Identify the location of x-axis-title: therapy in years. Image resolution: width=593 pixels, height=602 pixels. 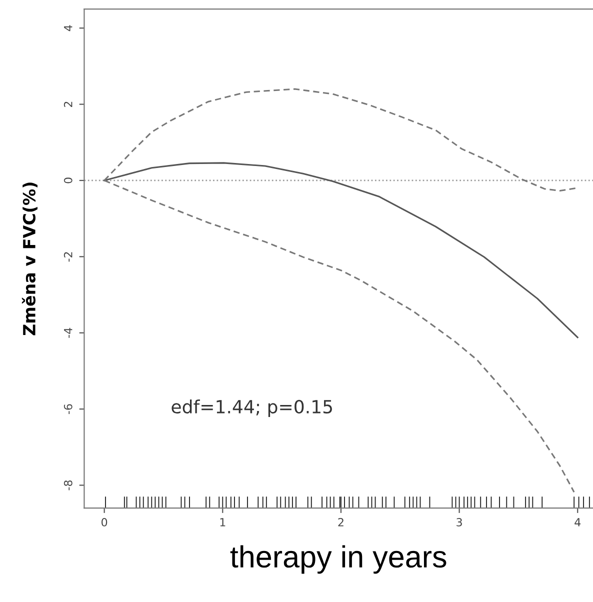
(338, 559).